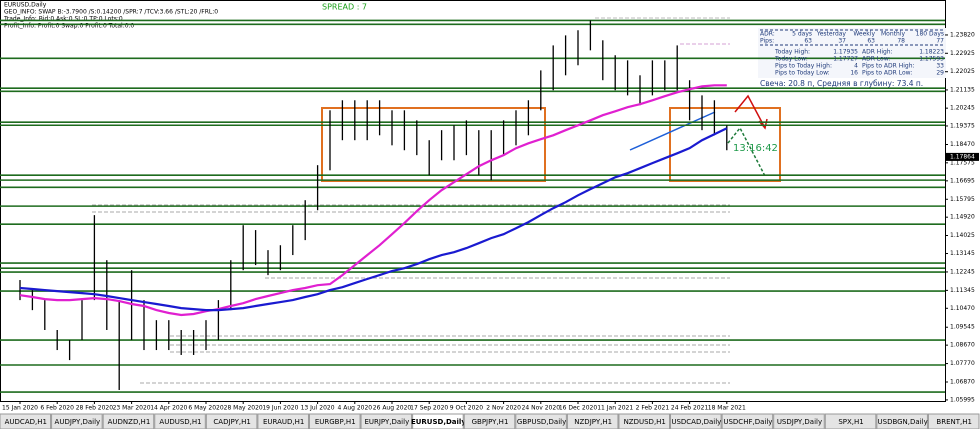  I want to click on tab-label: USDBGN,Daily, so click(903, 422).